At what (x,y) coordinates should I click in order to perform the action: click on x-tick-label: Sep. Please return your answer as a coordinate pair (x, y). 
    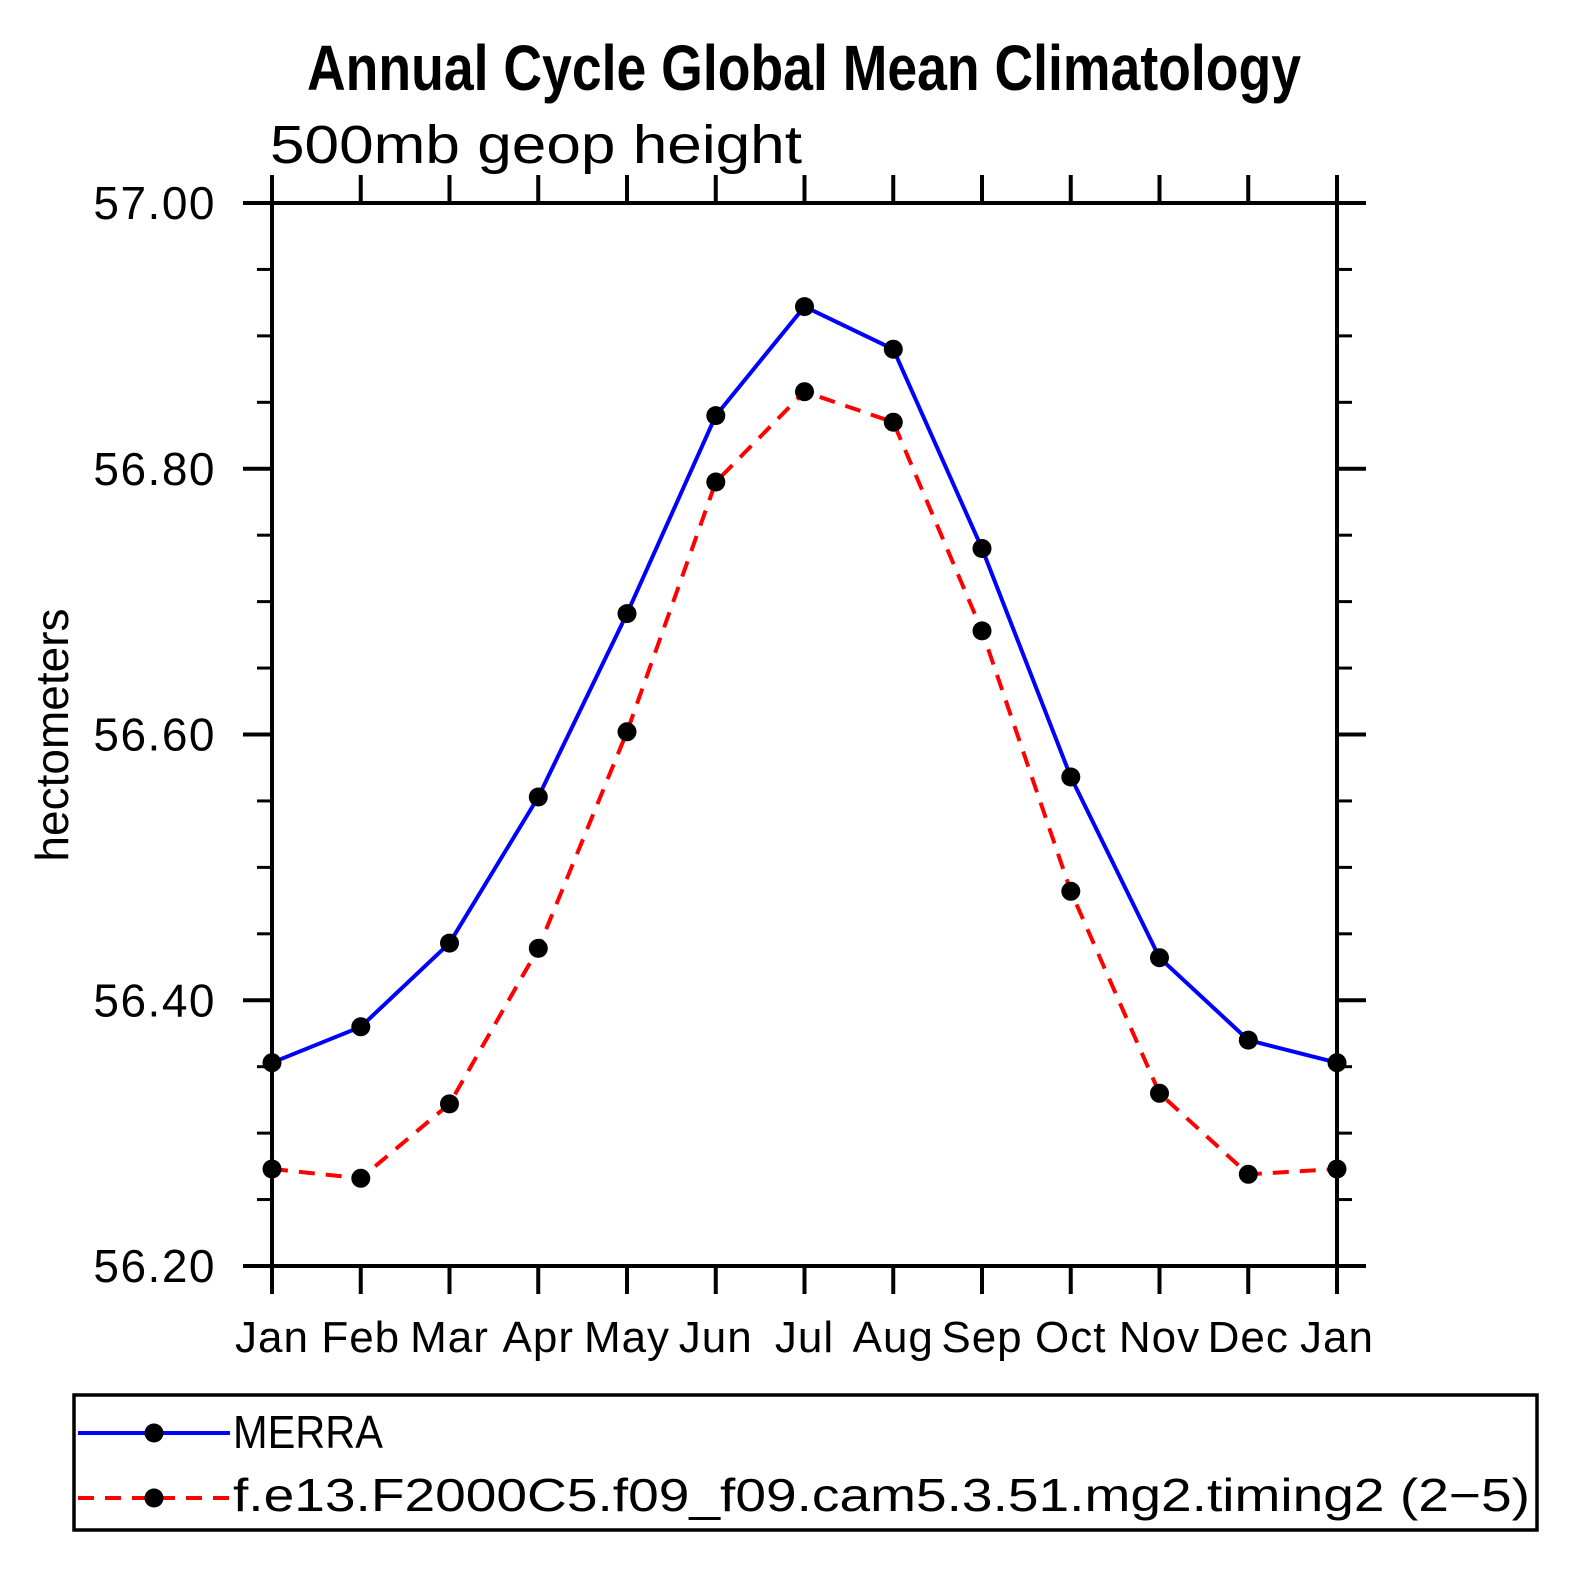
    Looking at the image, I should click on (981, 1337).